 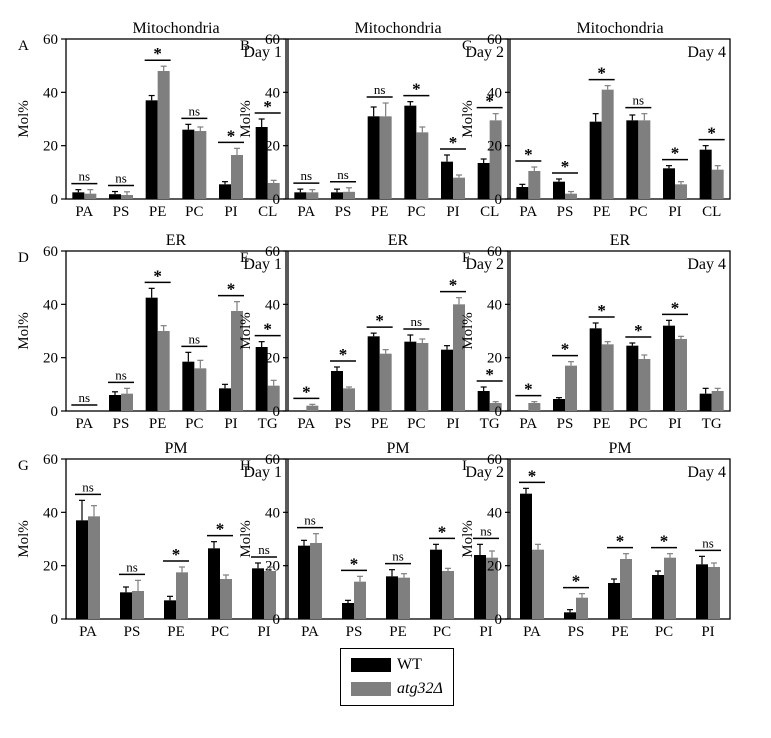 What do you see at coordinates (176, 119) in the screenshot?
I see `panel-a-frame` at bounding box center [176, 119].